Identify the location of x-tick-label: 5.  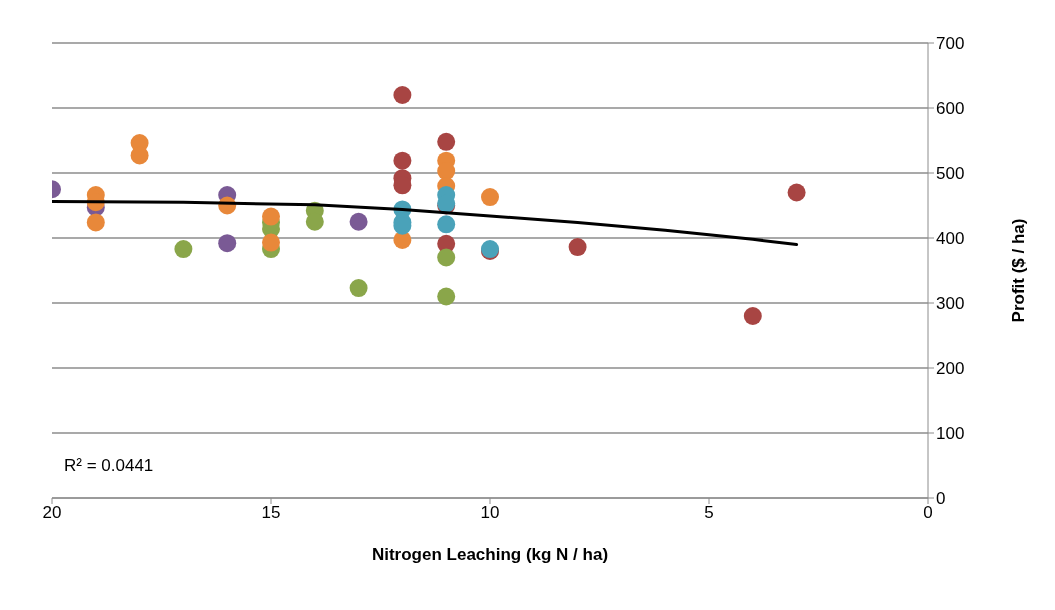
(709, 513).